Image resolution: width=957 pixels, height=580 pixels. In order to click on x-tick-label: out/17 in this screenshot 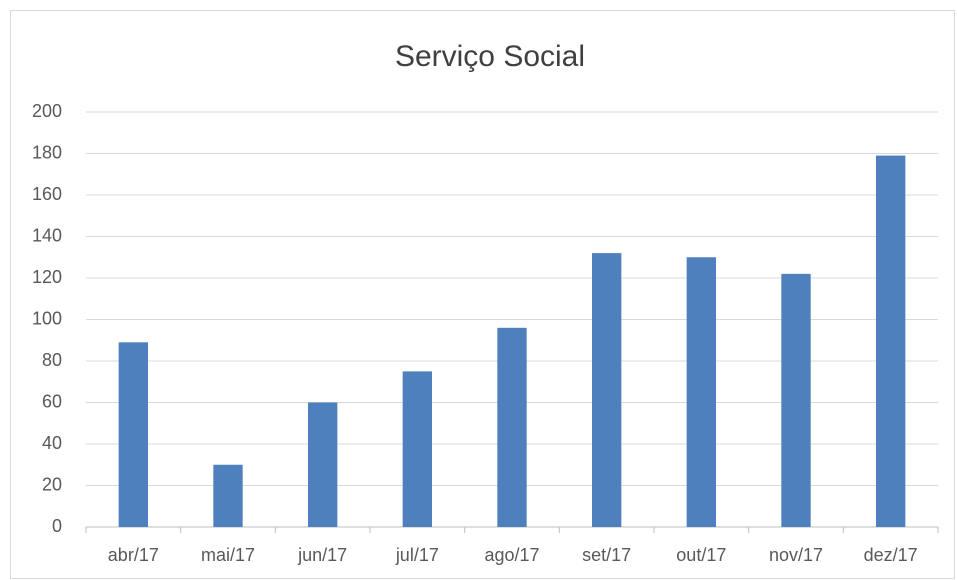, I will do `click(701, 555)`.